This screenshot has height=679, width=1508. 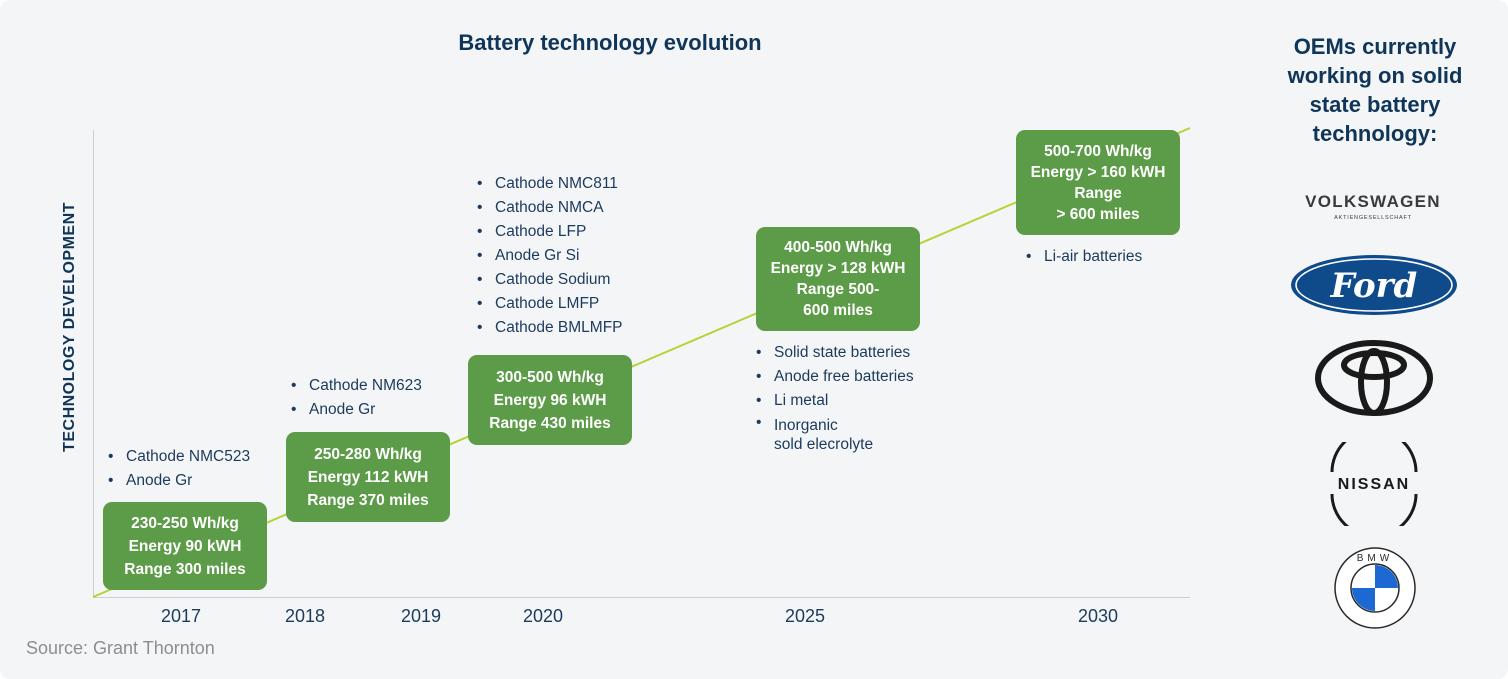 I want to click on volkswagen-logo: VOLKSWAGEN AKTIENGESELLSCHAFT, so click(x=1373, y=206).